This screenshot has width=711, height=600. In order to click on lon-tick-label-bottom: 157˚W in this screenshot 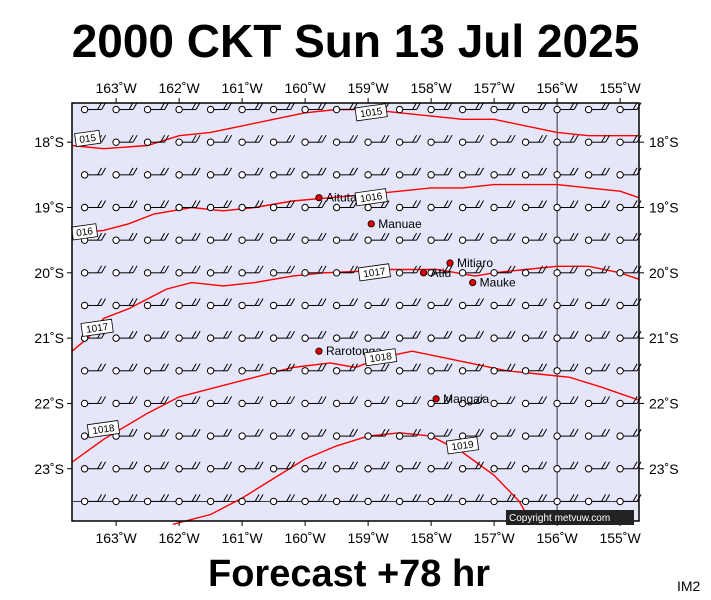, I will do `click(494, 538)`.